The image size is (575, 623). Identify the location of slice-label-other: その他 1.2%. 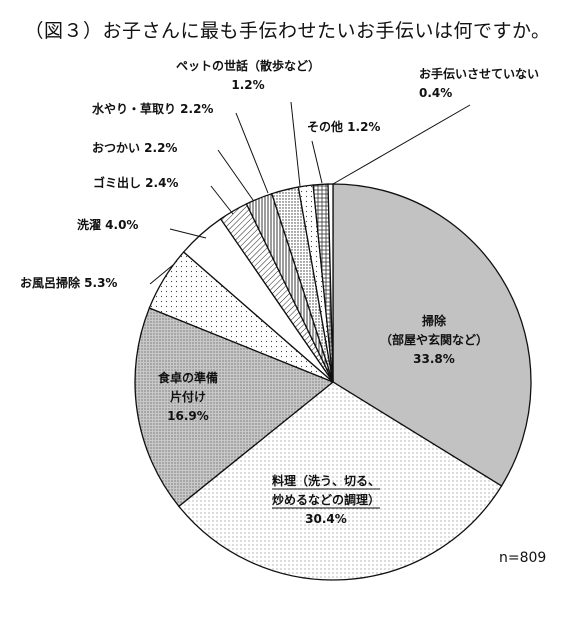
(343, 126).